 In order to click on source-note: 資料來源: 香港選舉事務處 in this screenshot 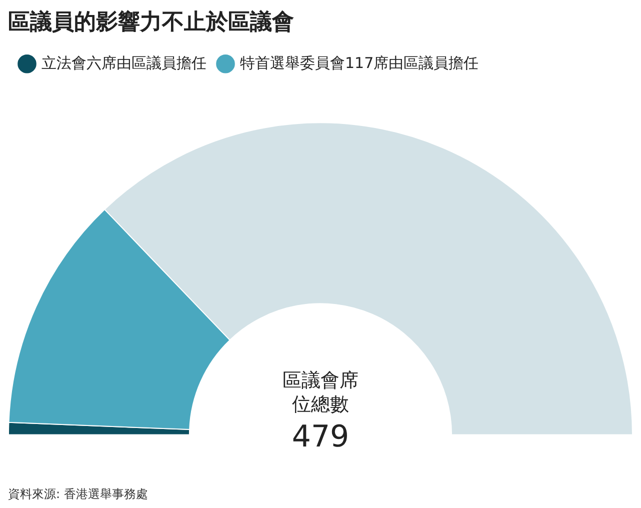, I will do `click(78, 494)`.